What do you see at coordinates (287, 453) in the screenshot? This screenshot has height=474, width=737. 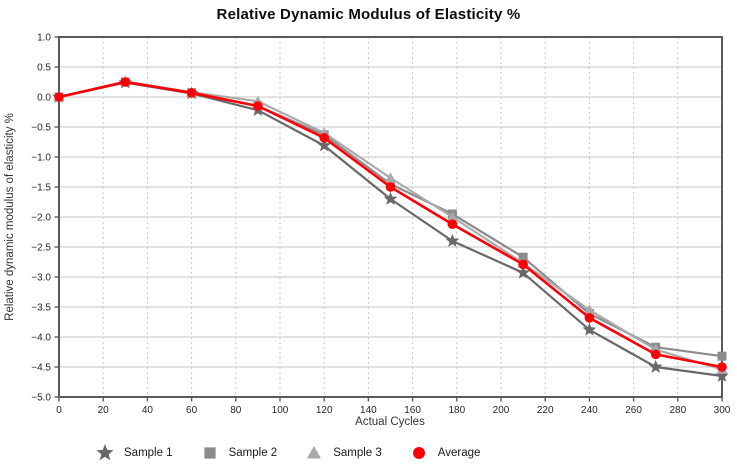 I see `chart-legend: Sample 1 Sample 2 Sample 3 Average` at bounding box center [287, 453].